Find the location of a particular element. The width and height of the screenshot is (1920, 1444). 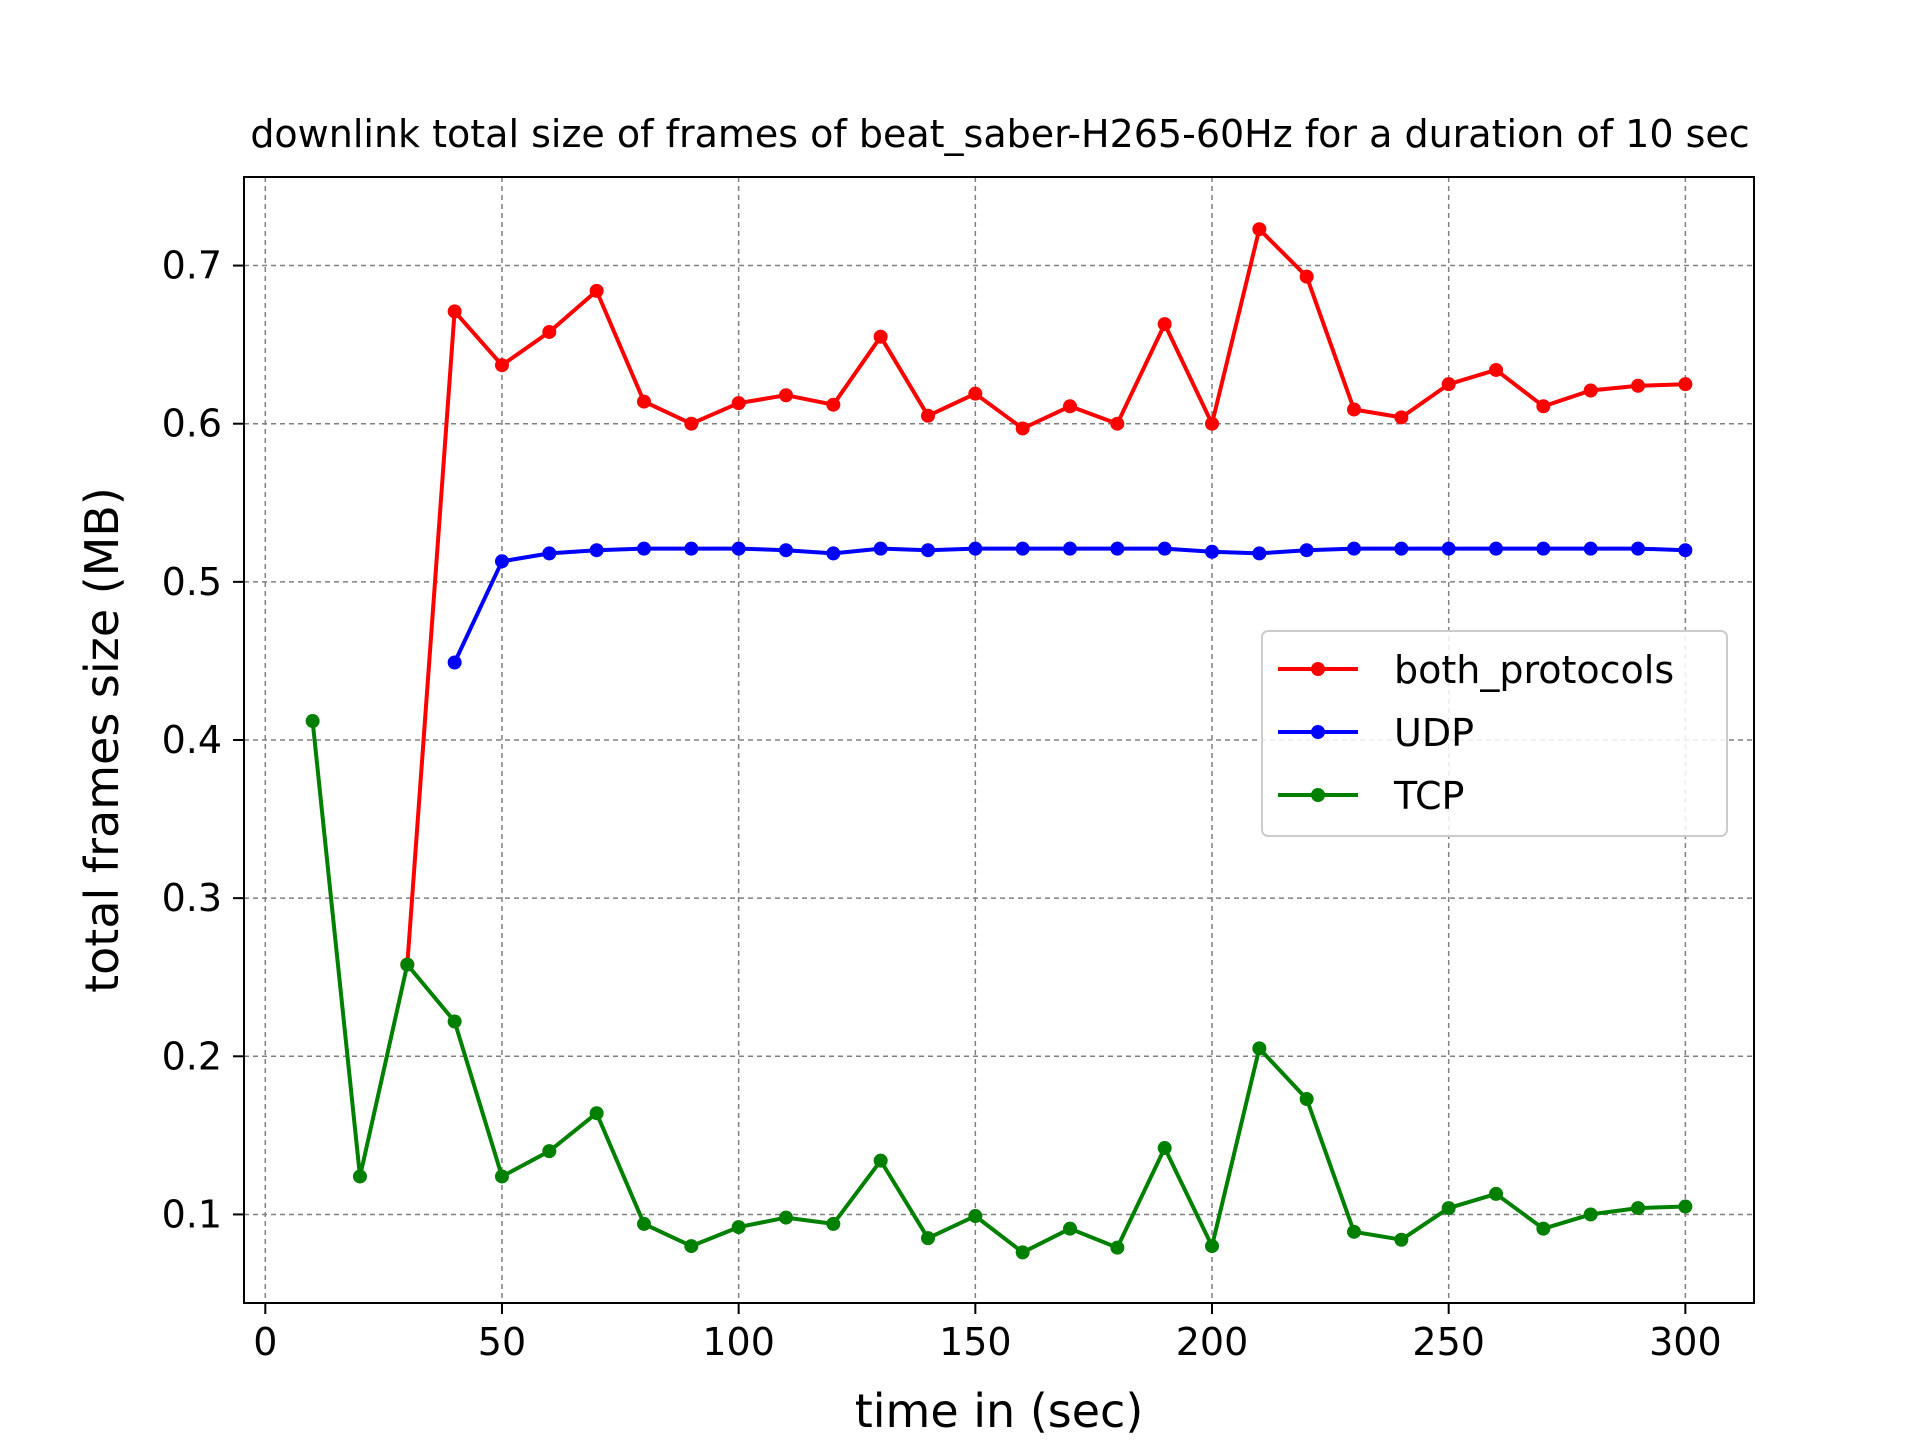

y-tick-label: 0.1 is located at coordinates (192, 1214).